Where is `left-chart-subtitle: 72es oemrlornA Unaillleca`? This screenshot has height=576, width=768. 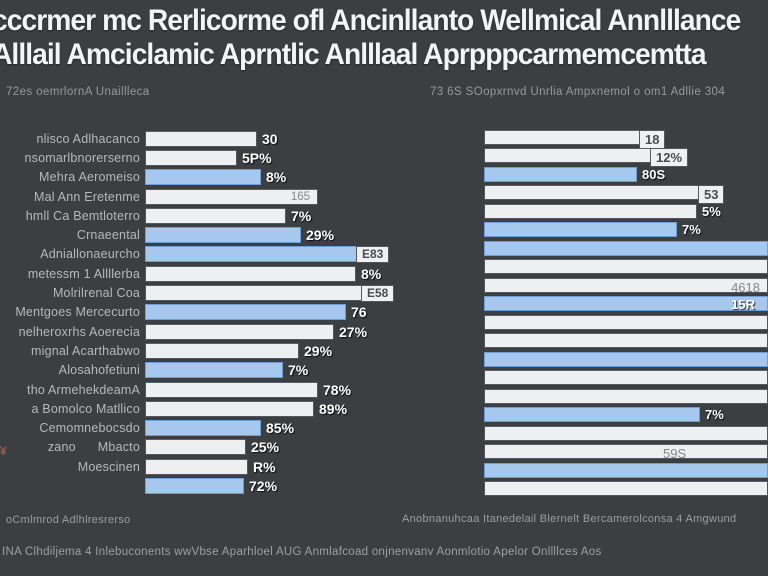
left-chart-subtitle: 72es oemrlornA Unaillleca is located at coordinates (78, 92).